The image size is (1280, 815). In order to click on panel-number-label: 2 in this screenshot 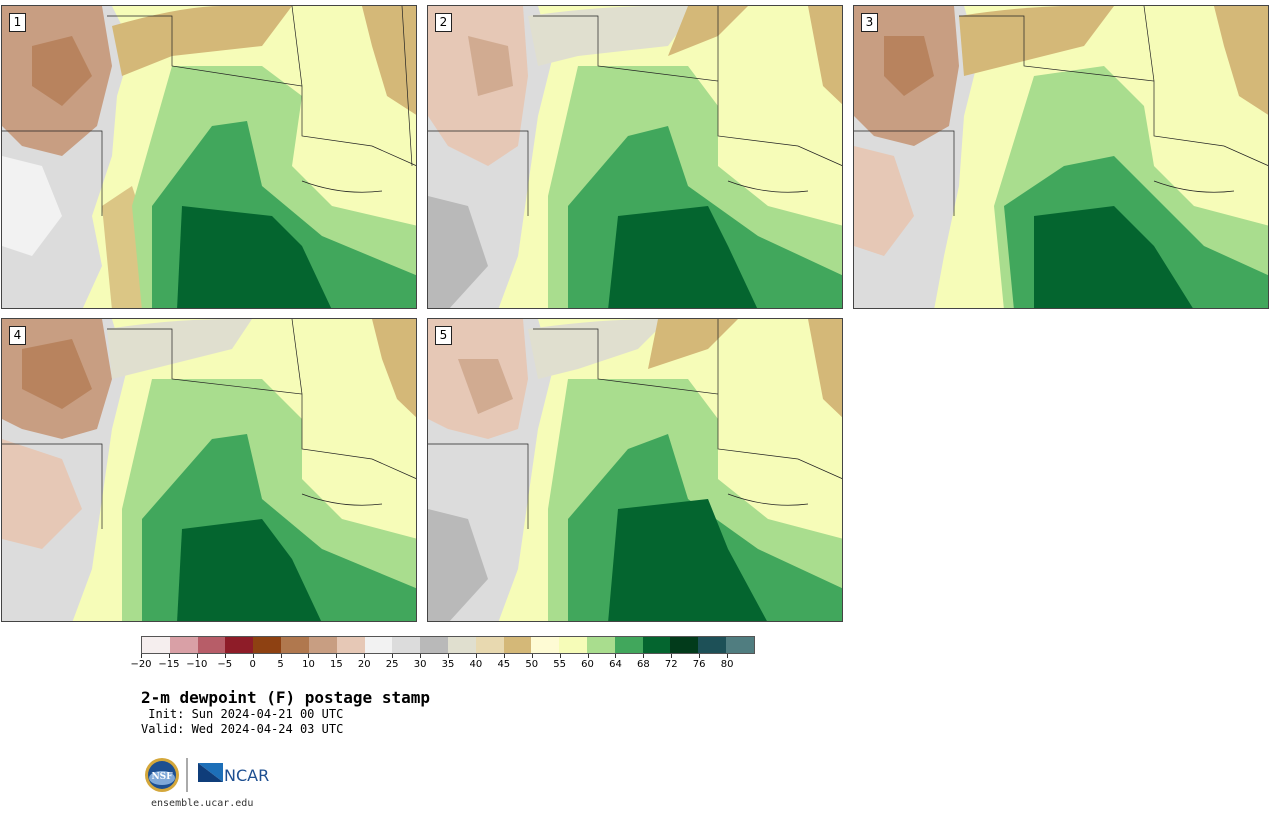, I will do `click(443, 22)`.